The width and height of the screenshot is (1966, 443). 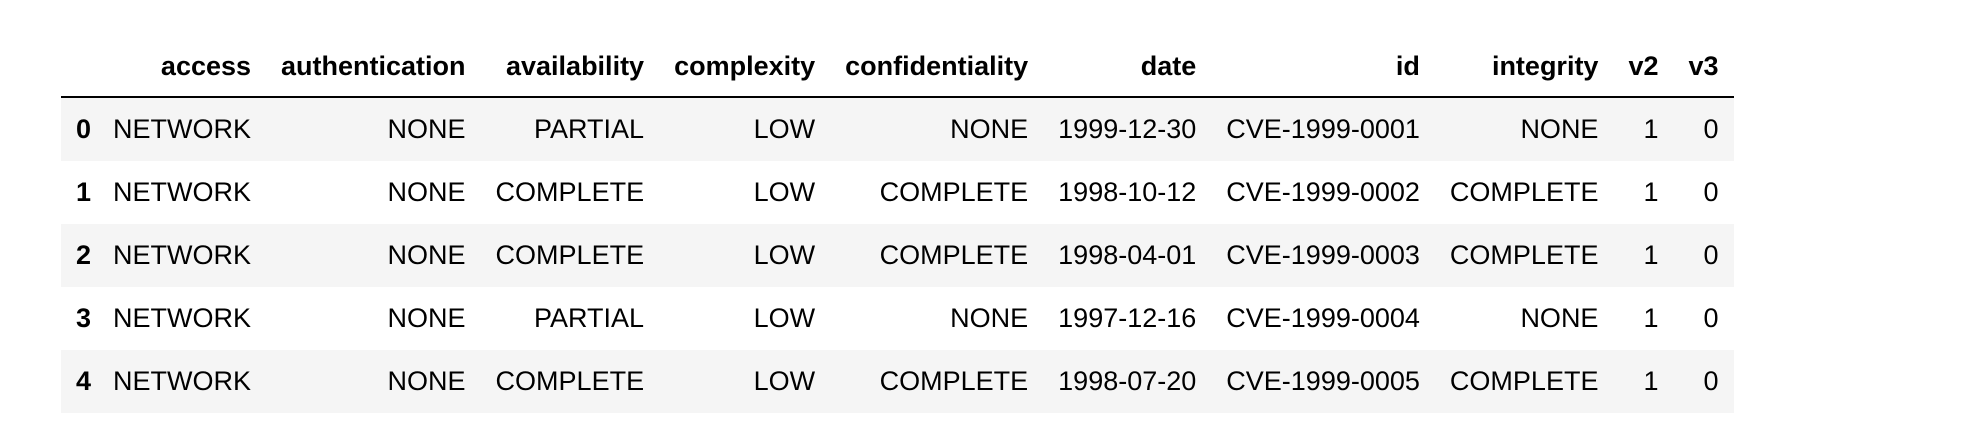 What do you see at coordinates (1524, 67) in the screenshot?
I see `header-integrity: integrity` at bounding box center [1524, 67].